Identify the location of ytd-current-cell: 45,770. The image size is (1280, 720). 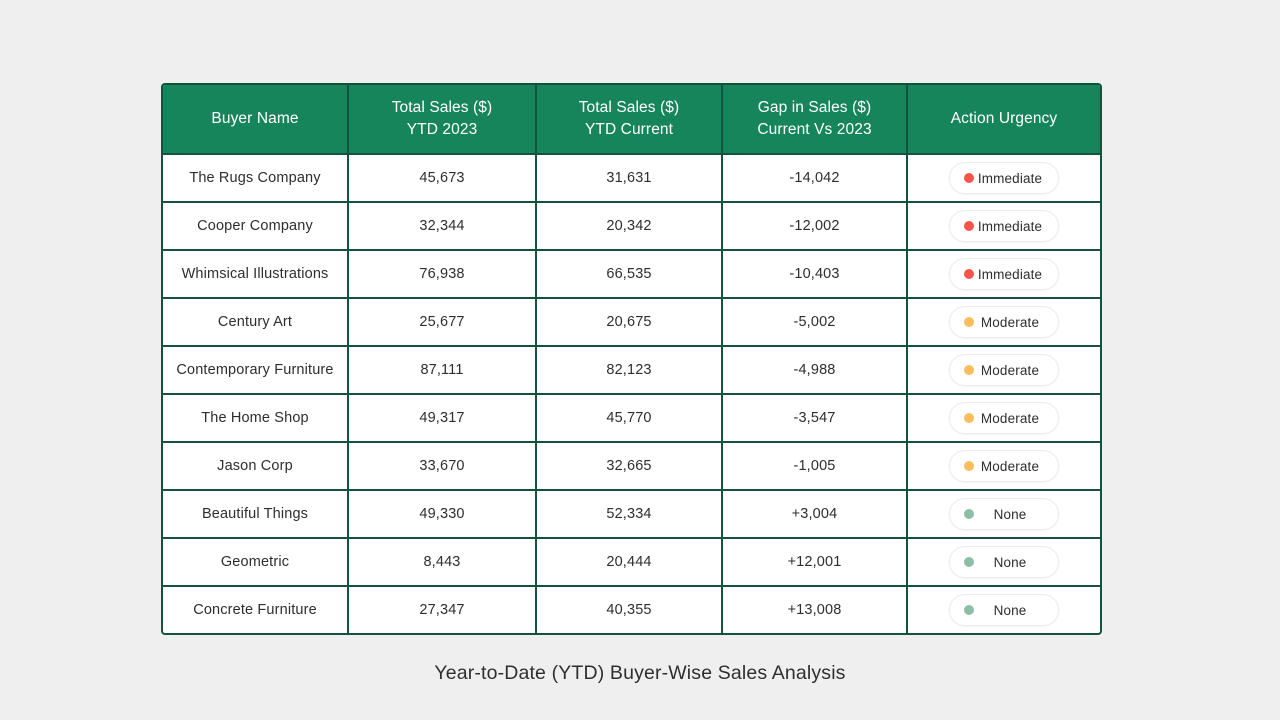
(630, 419).